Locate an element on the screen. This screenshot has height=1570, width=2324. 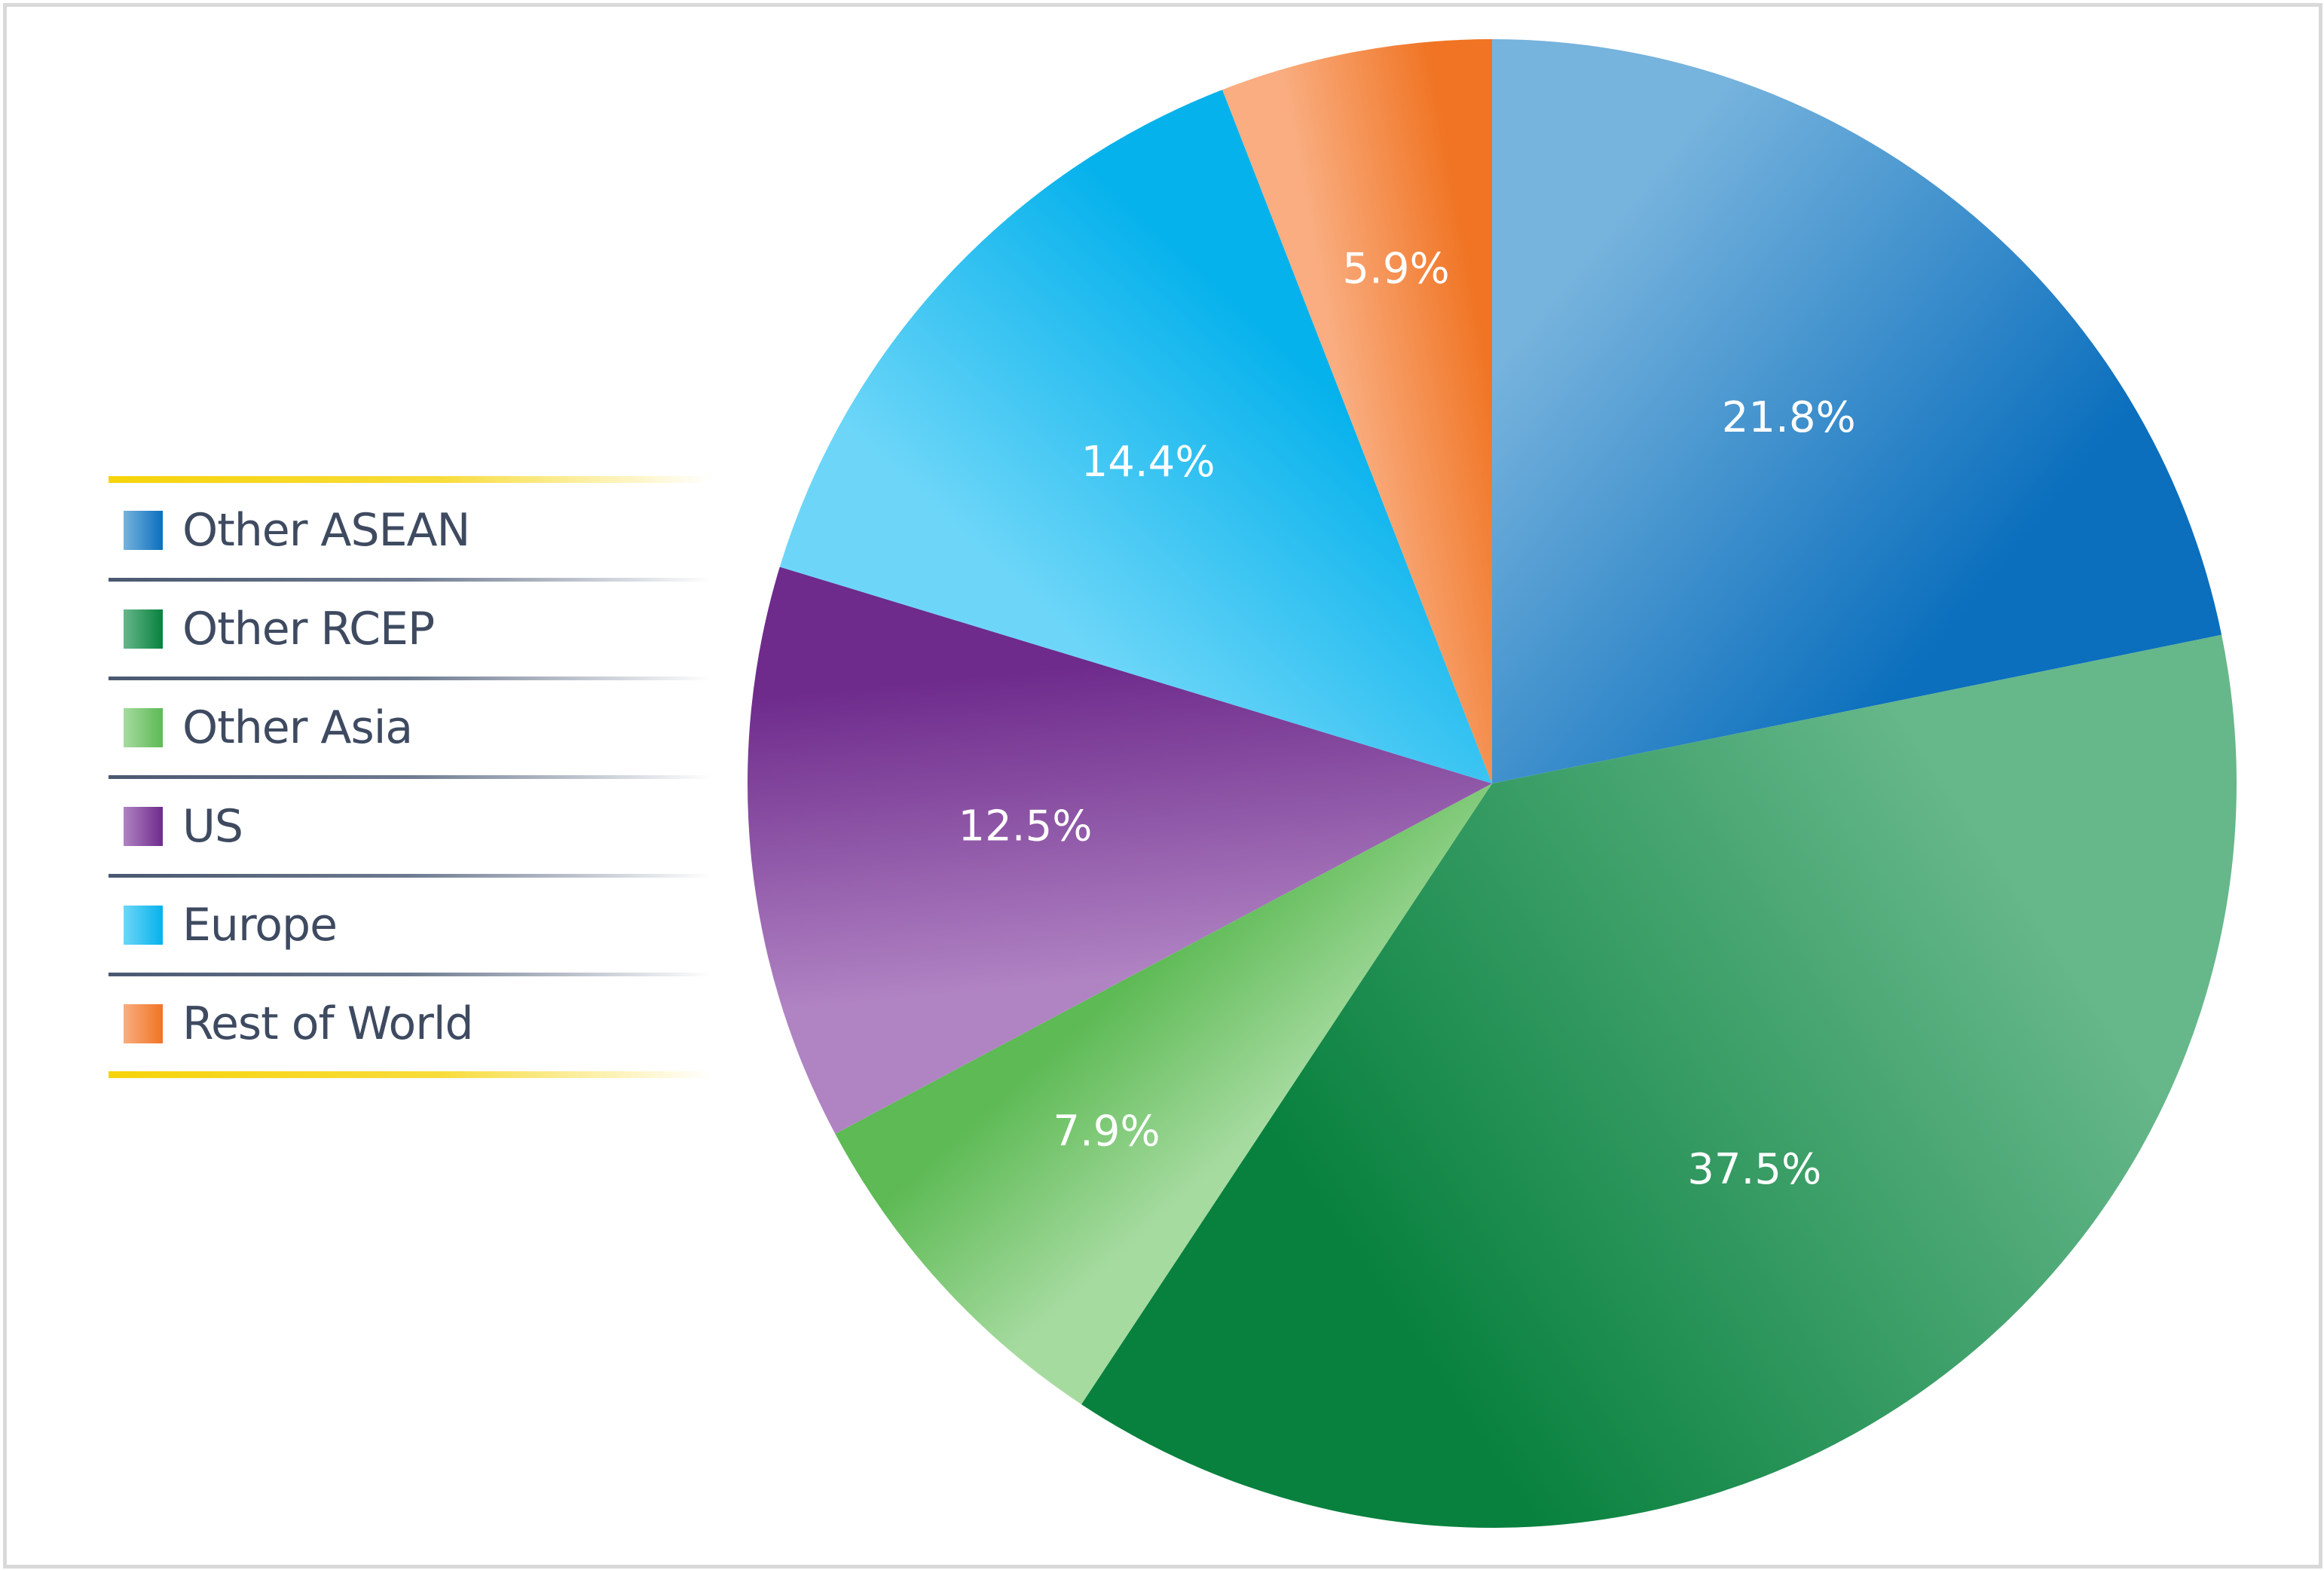
slice-label: 5.9% is located at coordinates (1395, 268).